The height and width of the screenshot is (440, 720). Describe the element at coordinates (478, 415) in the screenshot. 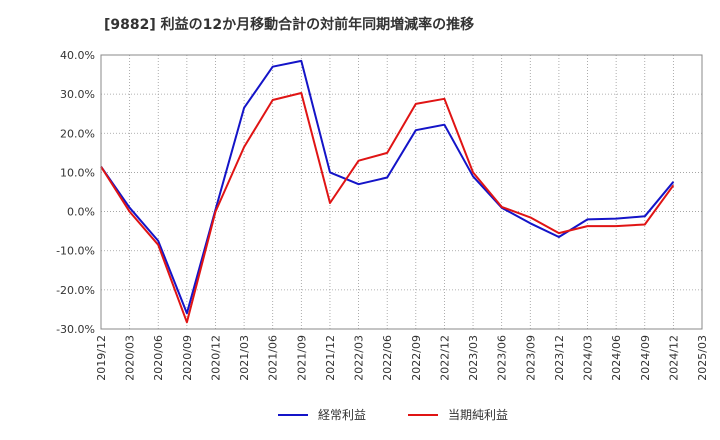

I see `legend-label-2: 当期純利益` at that location.